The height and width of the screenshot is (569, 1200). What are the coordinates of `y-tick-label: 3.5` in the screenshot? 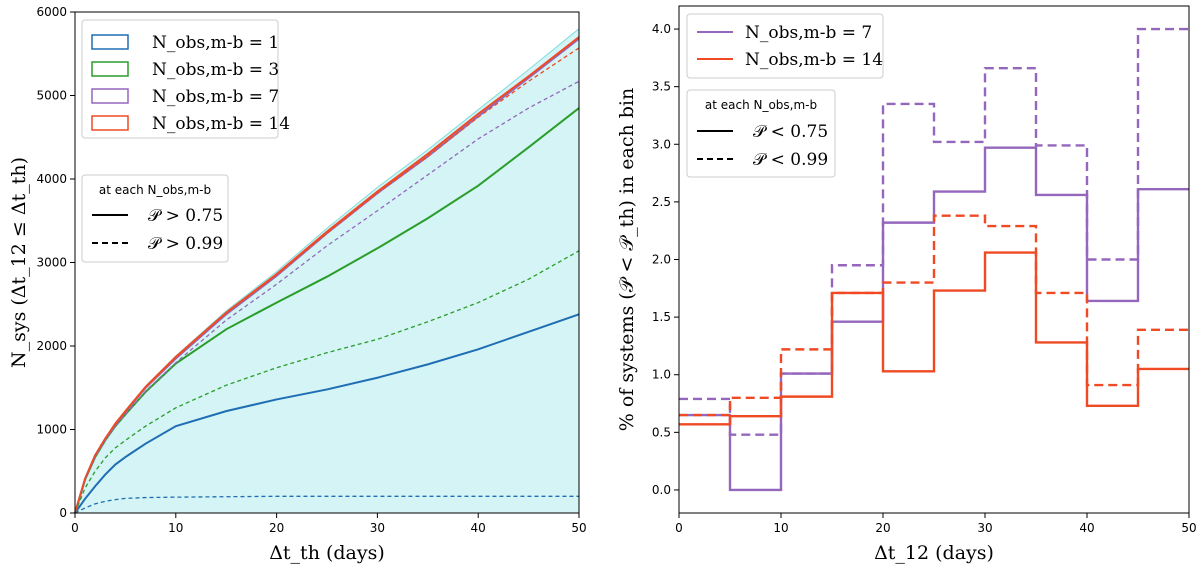 It's located at (661, 87).